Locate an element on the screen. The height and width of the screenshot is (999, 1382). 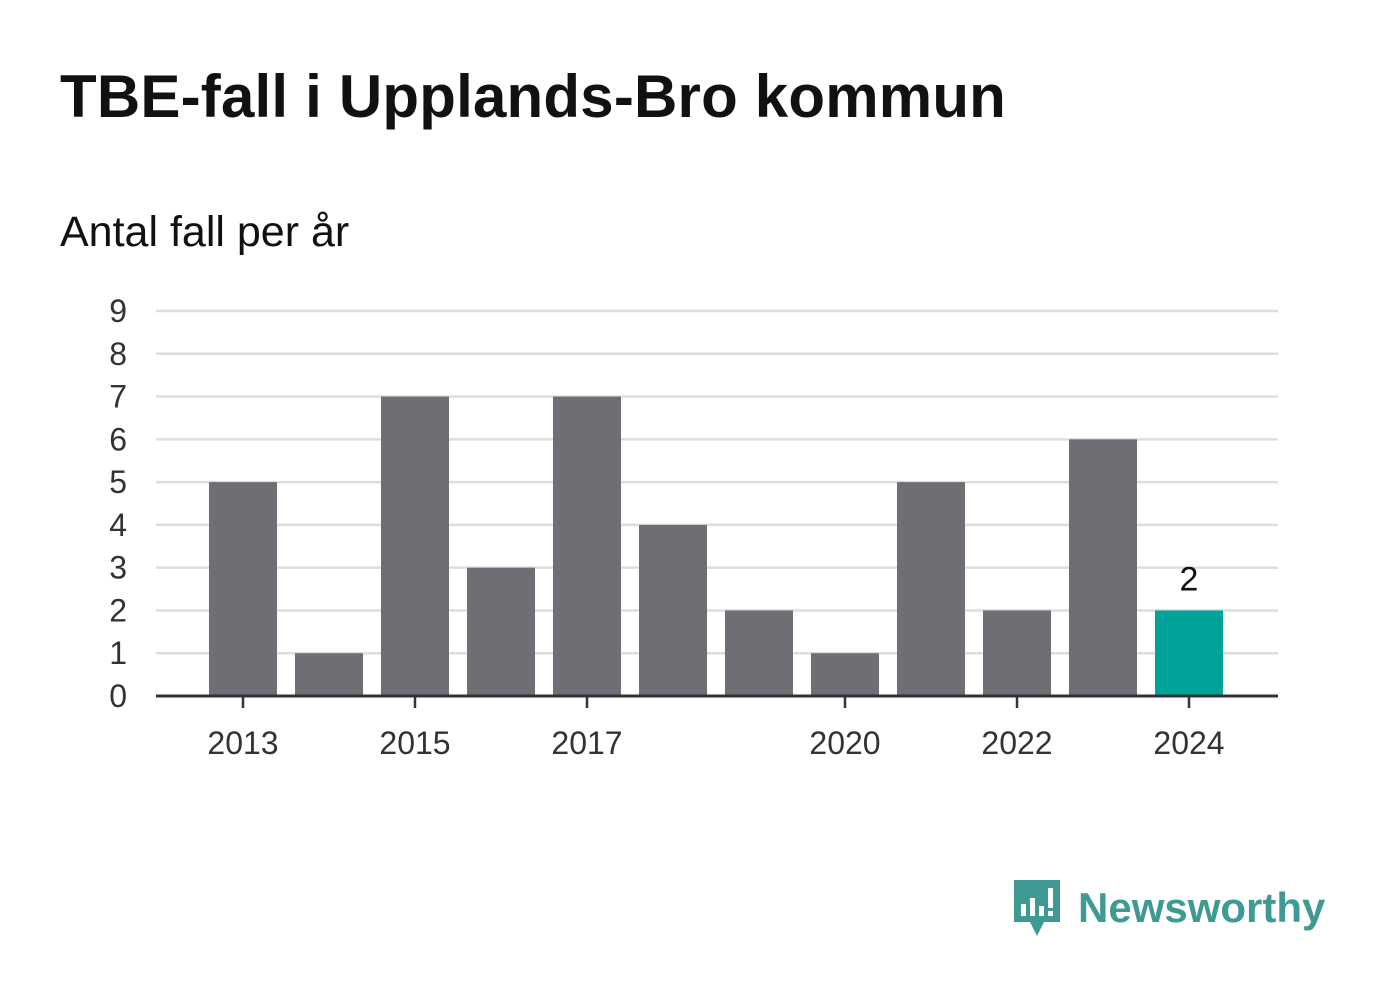
x-tick-label: 2020 is located at coordinates (844, 743).